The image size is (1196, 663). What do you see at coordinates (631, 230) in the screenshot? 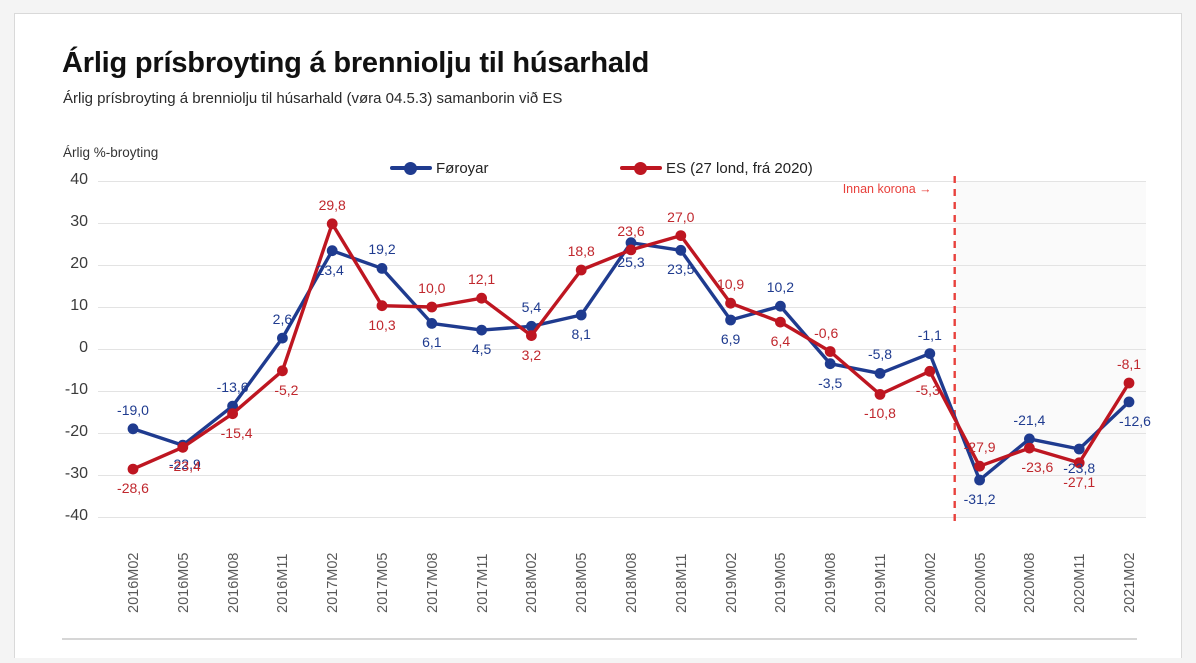
I see `data-label-es: 23,6` at bounding box center [631, 230].